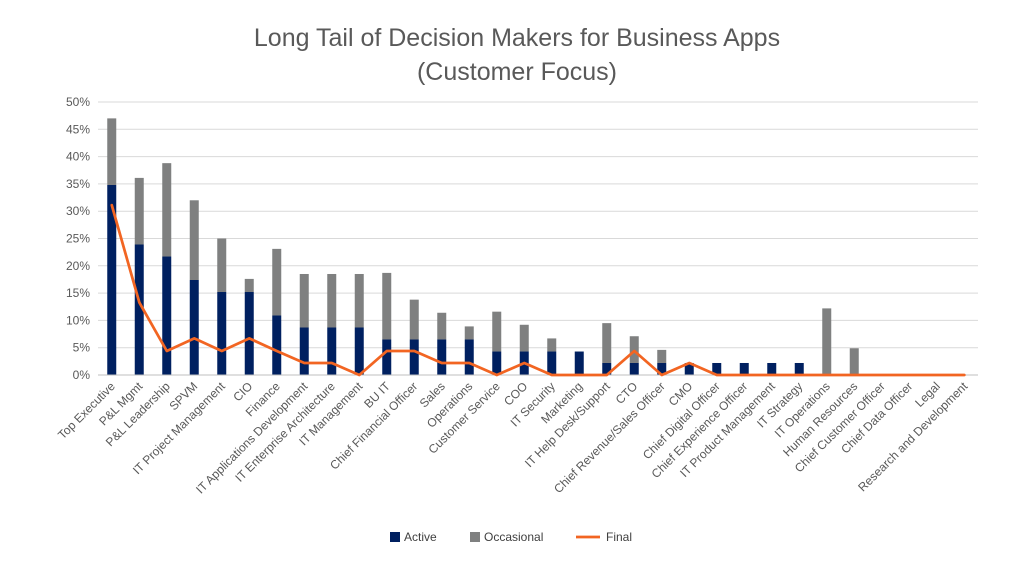 The image size is (1024, 580). Describe the element at coordinates (395, 537) in the screenshot. I see `legend-swatch-active` at that location.